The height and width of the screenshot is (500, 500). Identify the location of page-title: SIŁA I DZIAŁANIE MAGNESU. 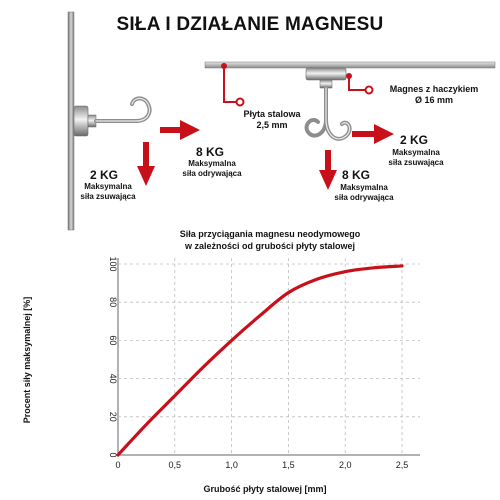
(250, 24).